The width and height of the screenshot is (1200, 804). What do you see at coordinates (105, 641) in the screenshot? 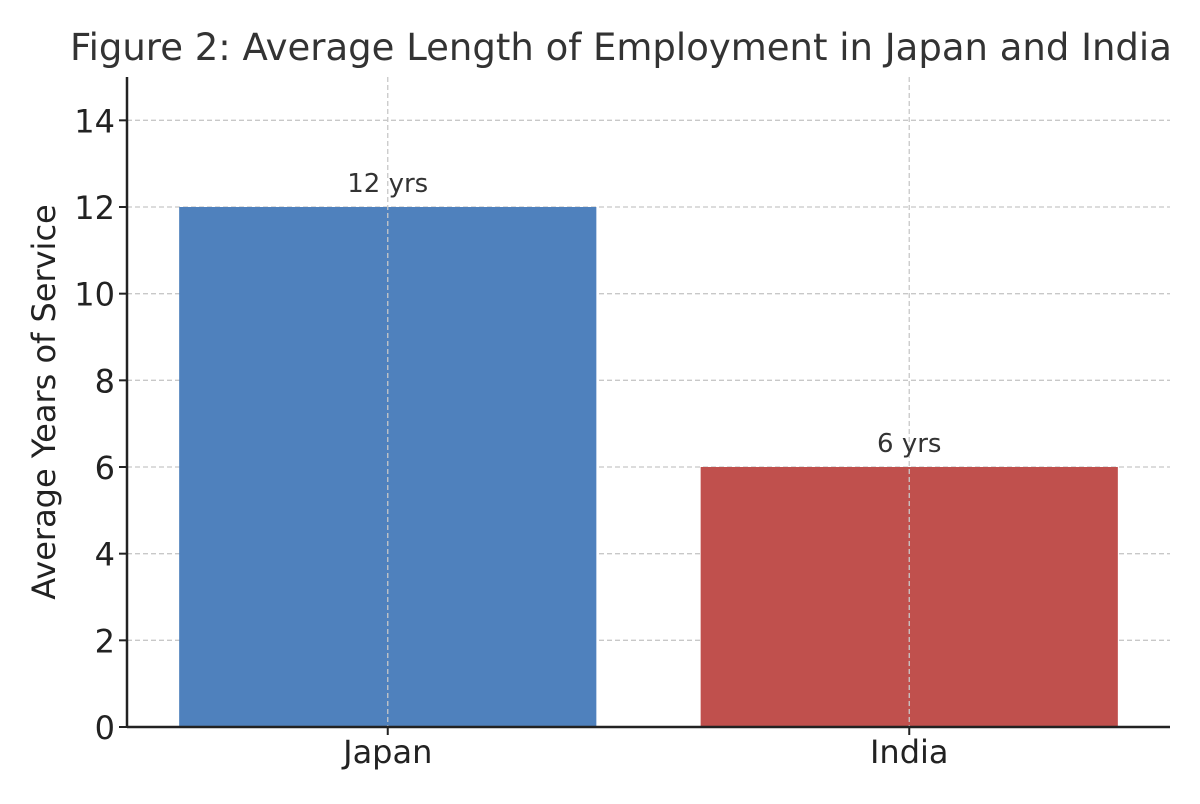
I see `y-tick-label: 2` at bounding box center [105, 641].